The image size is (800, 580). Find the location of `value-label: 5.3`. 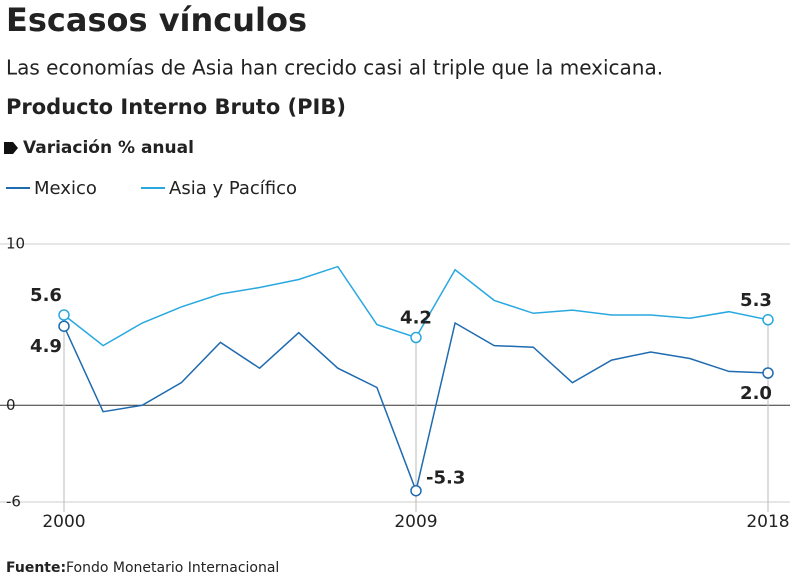

value-label: 5.3 is located at coordinates (756, 300).